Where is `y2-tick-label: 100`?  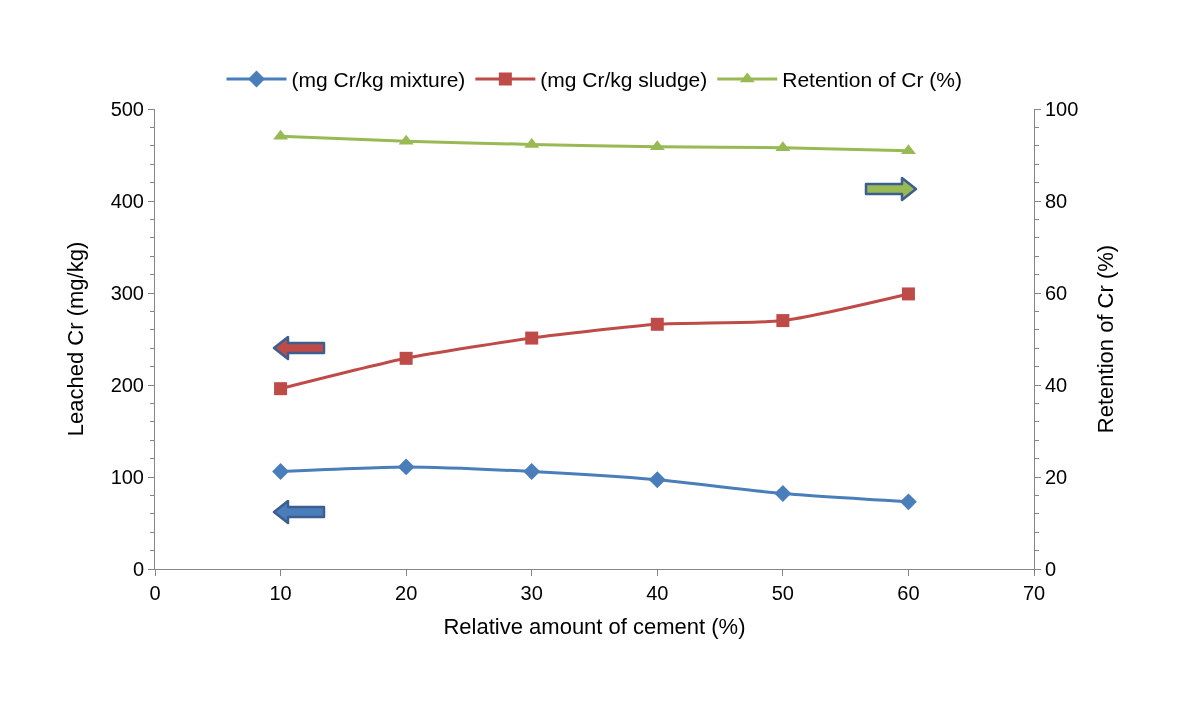
y2-tick-label: 100 is located at coordinates (1062, 109).